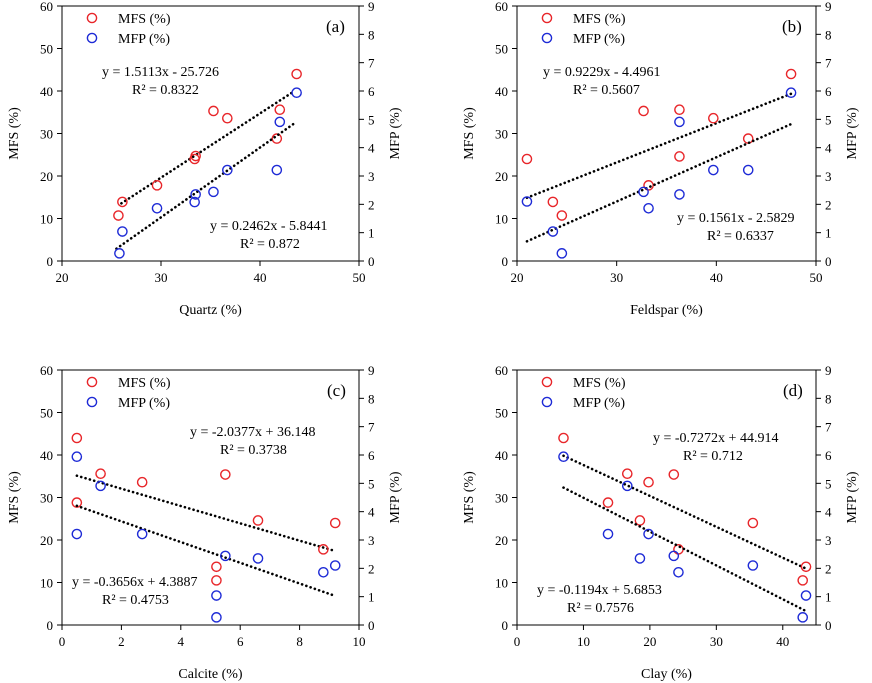  Describe the element at coordinates (253, 450) in the screenshot. I see `trend-r-squared: R² = 0.3738` at that location.